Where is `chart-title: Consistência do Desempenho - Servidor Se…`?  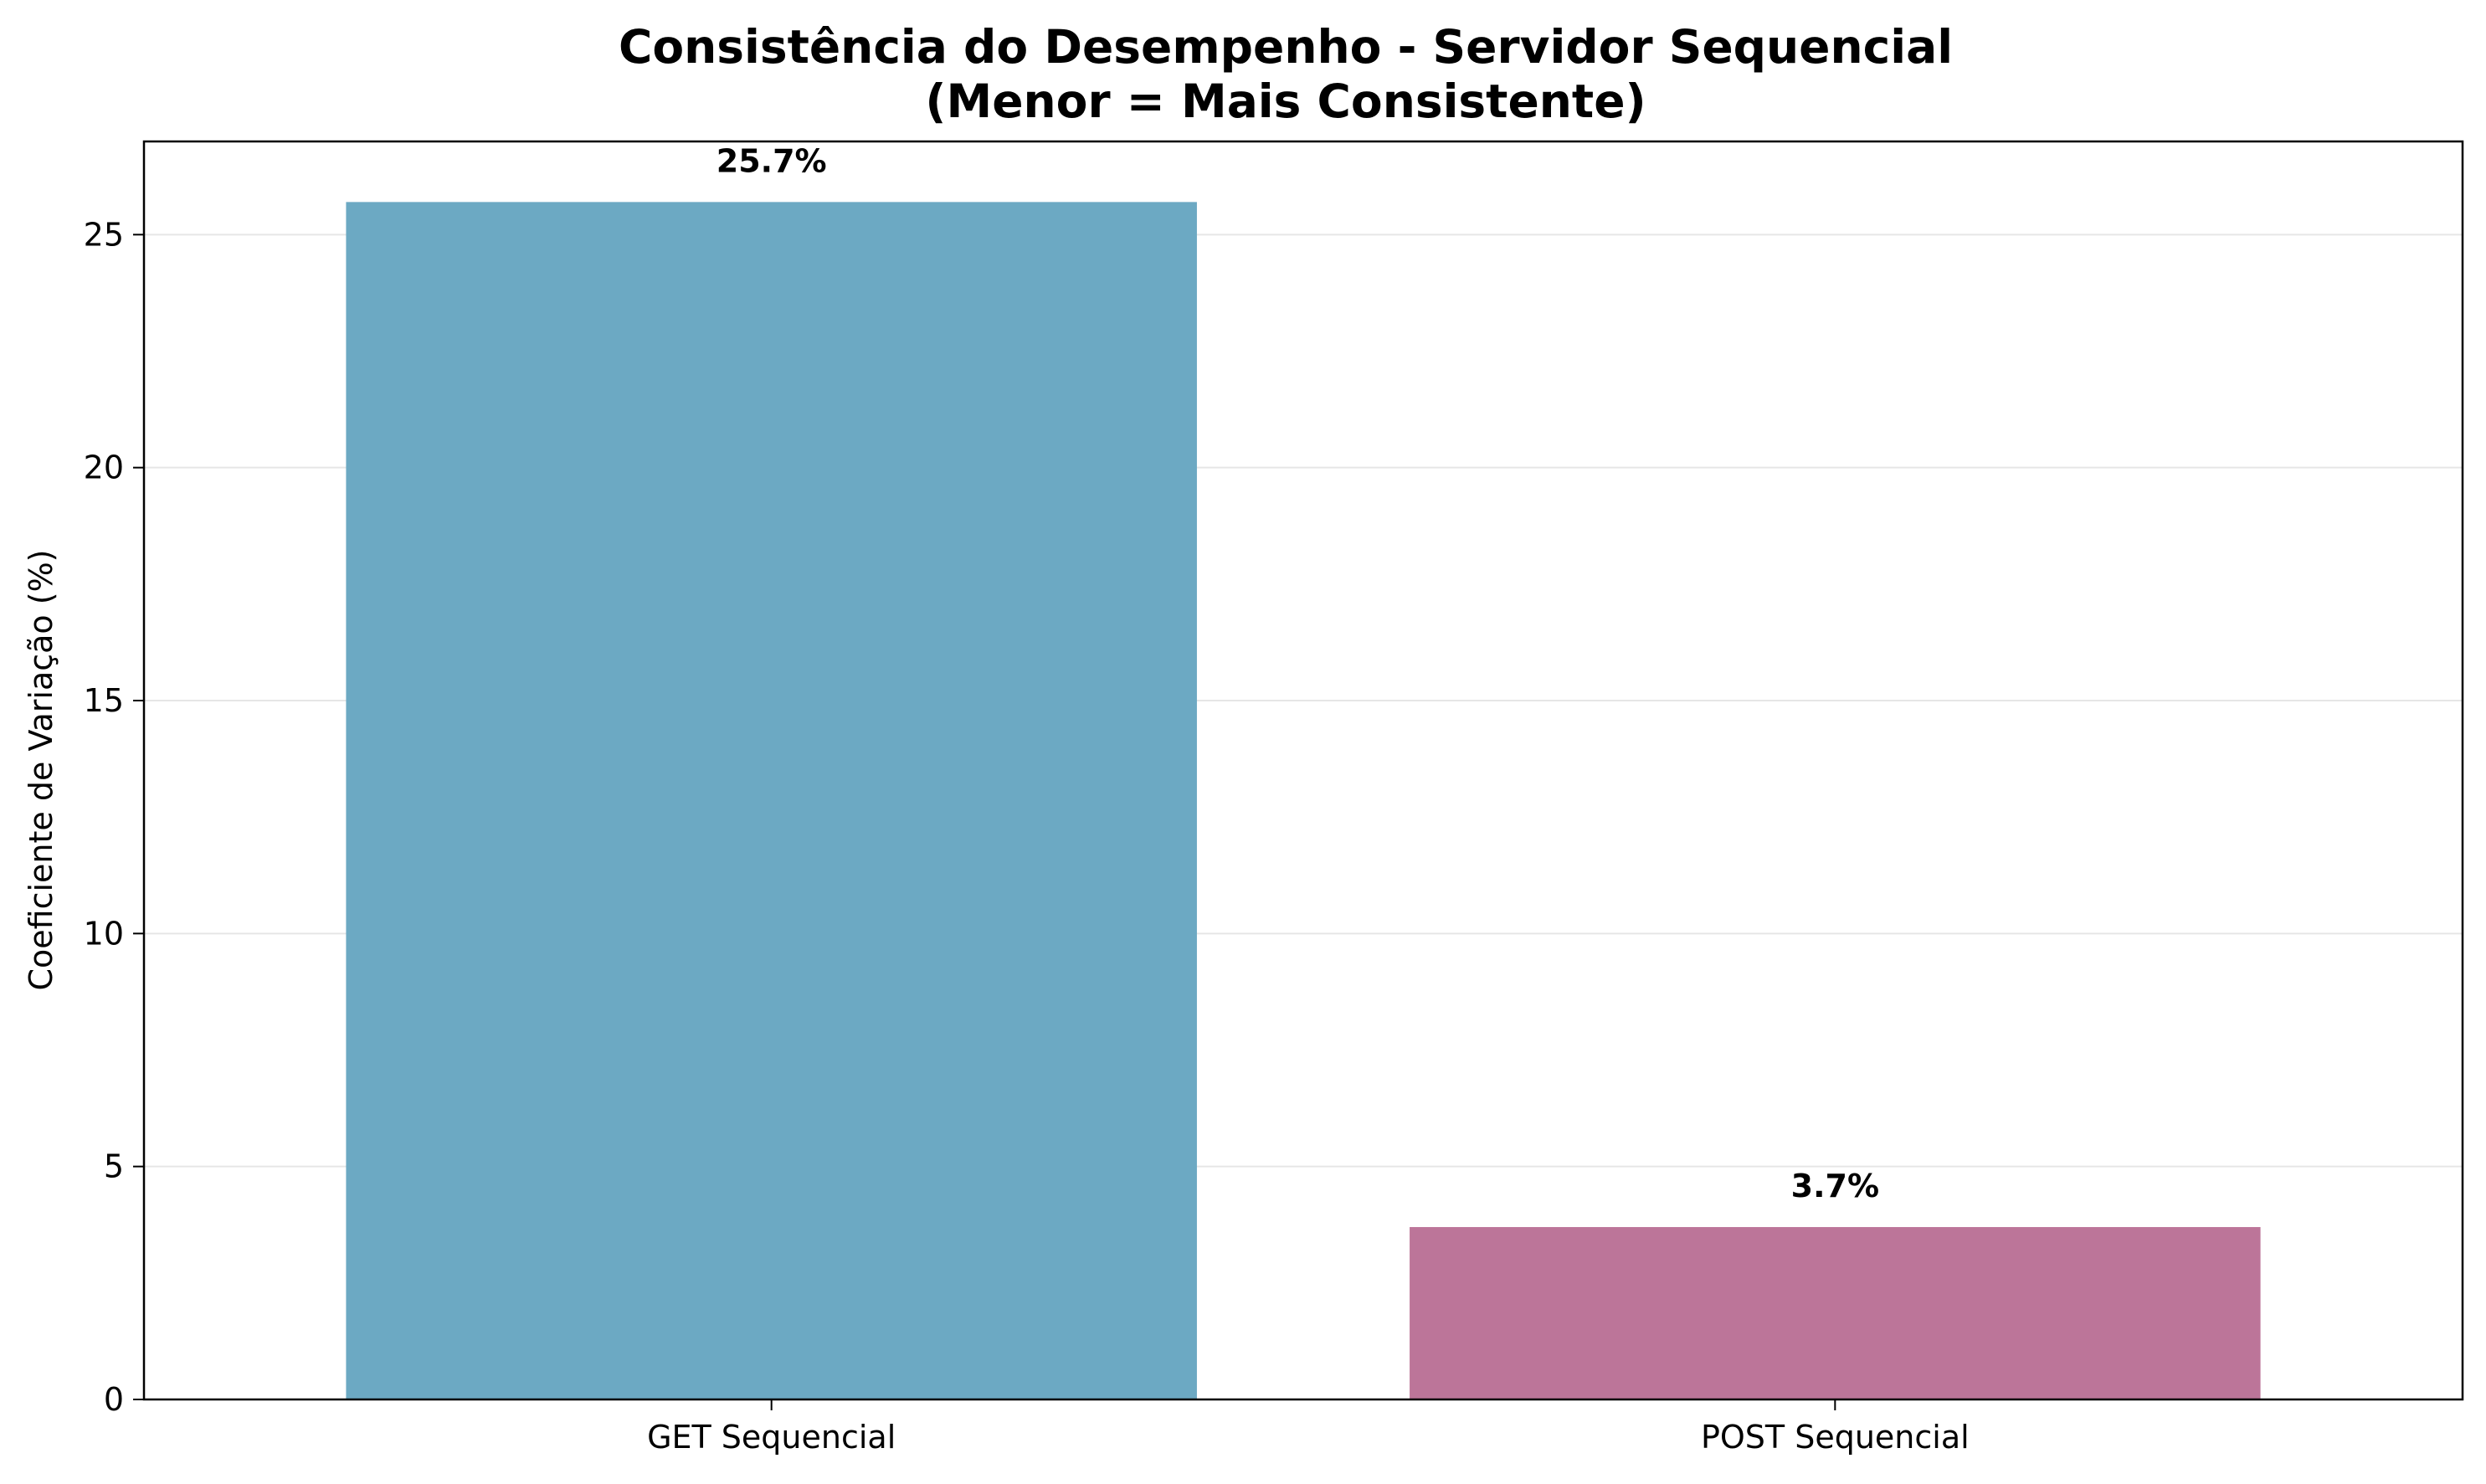 chart-title: Consistência do Desempenho - Servidor Se… is located at coordinates (1286, 47).